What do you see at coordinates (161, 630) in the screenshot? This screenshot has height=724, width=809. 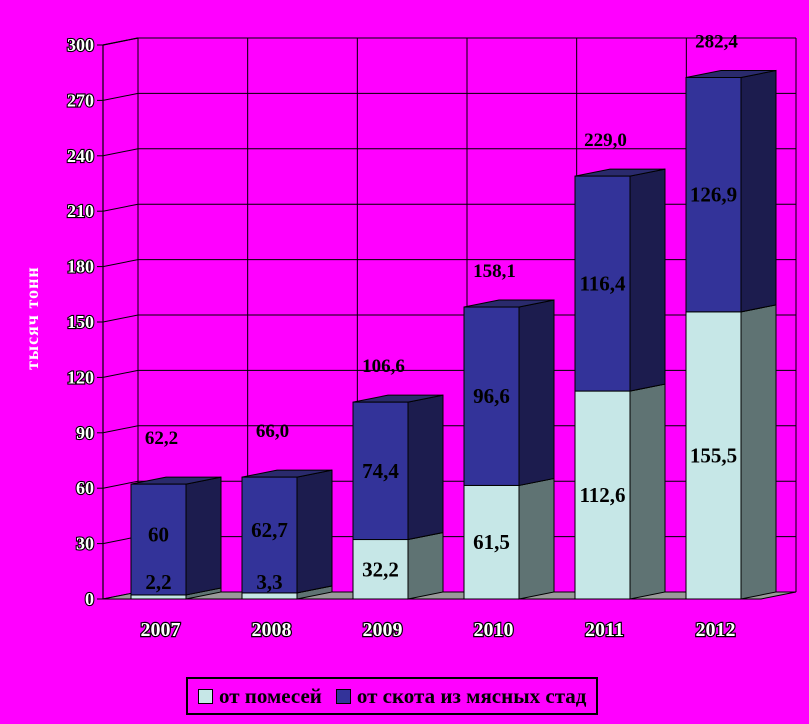 I see `x-tick-label: 2007` at bounding box center [161, 630].